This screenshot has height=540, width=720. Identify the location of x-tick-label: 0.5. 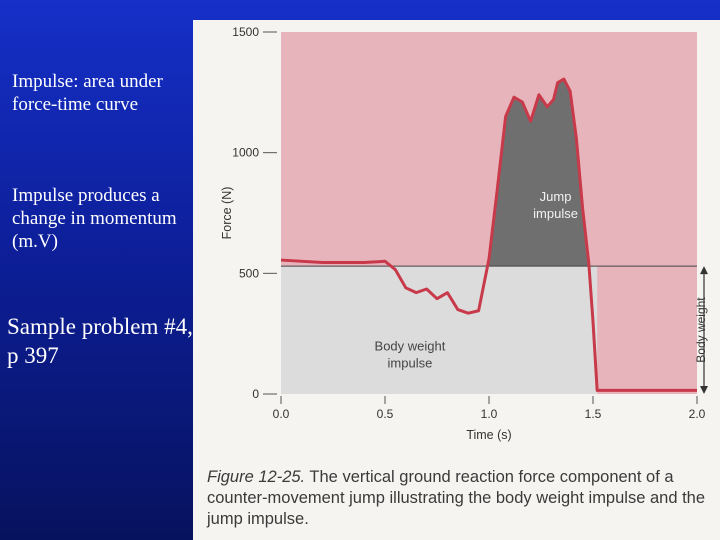
(385, 414).